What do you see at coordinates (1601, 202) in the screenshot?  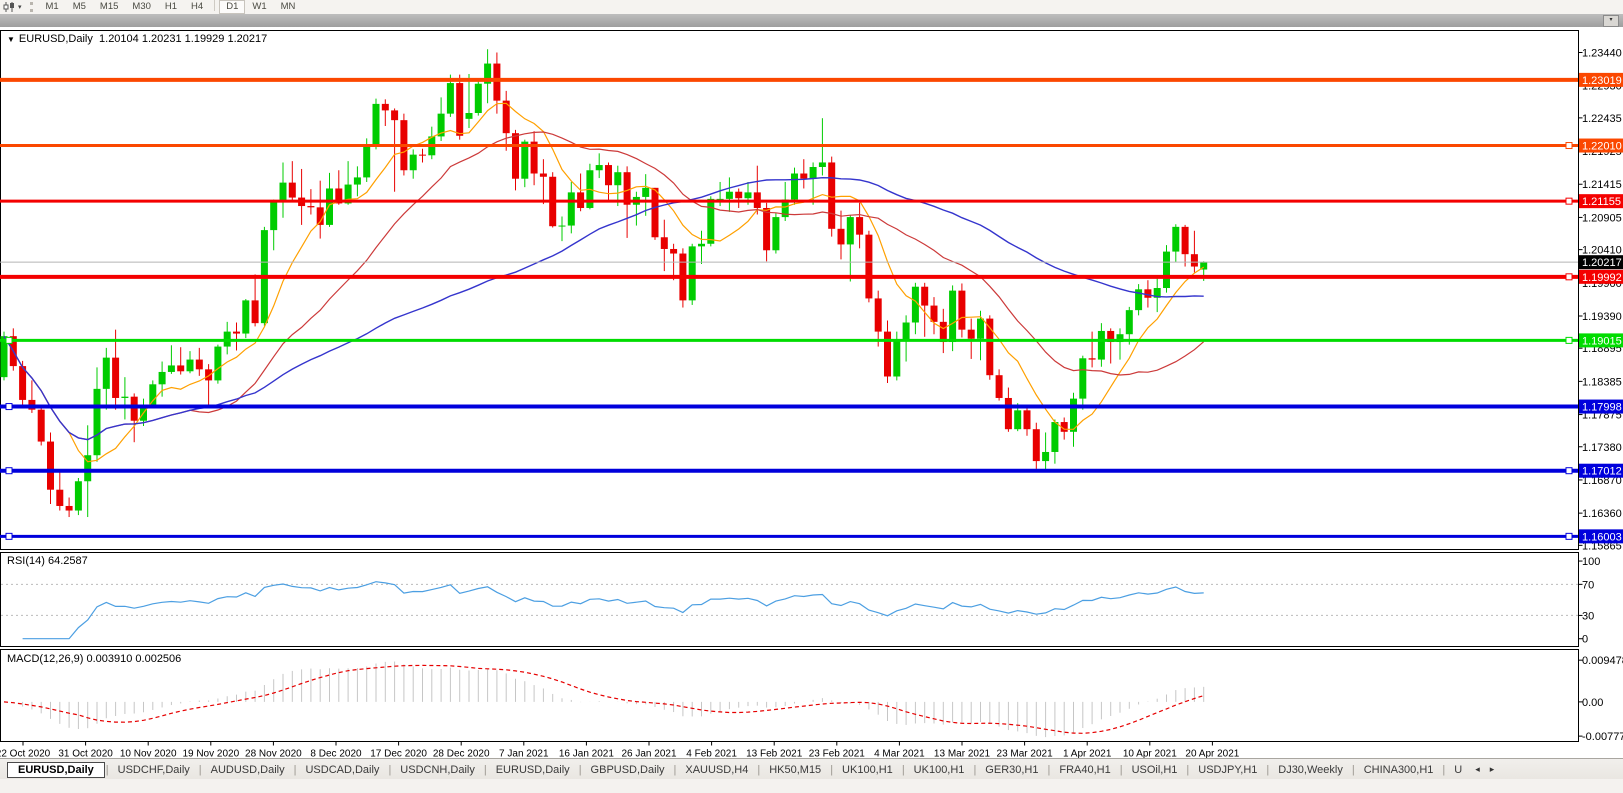 I see `svg-text: 1.21155` at bounding box center [1601, 202].